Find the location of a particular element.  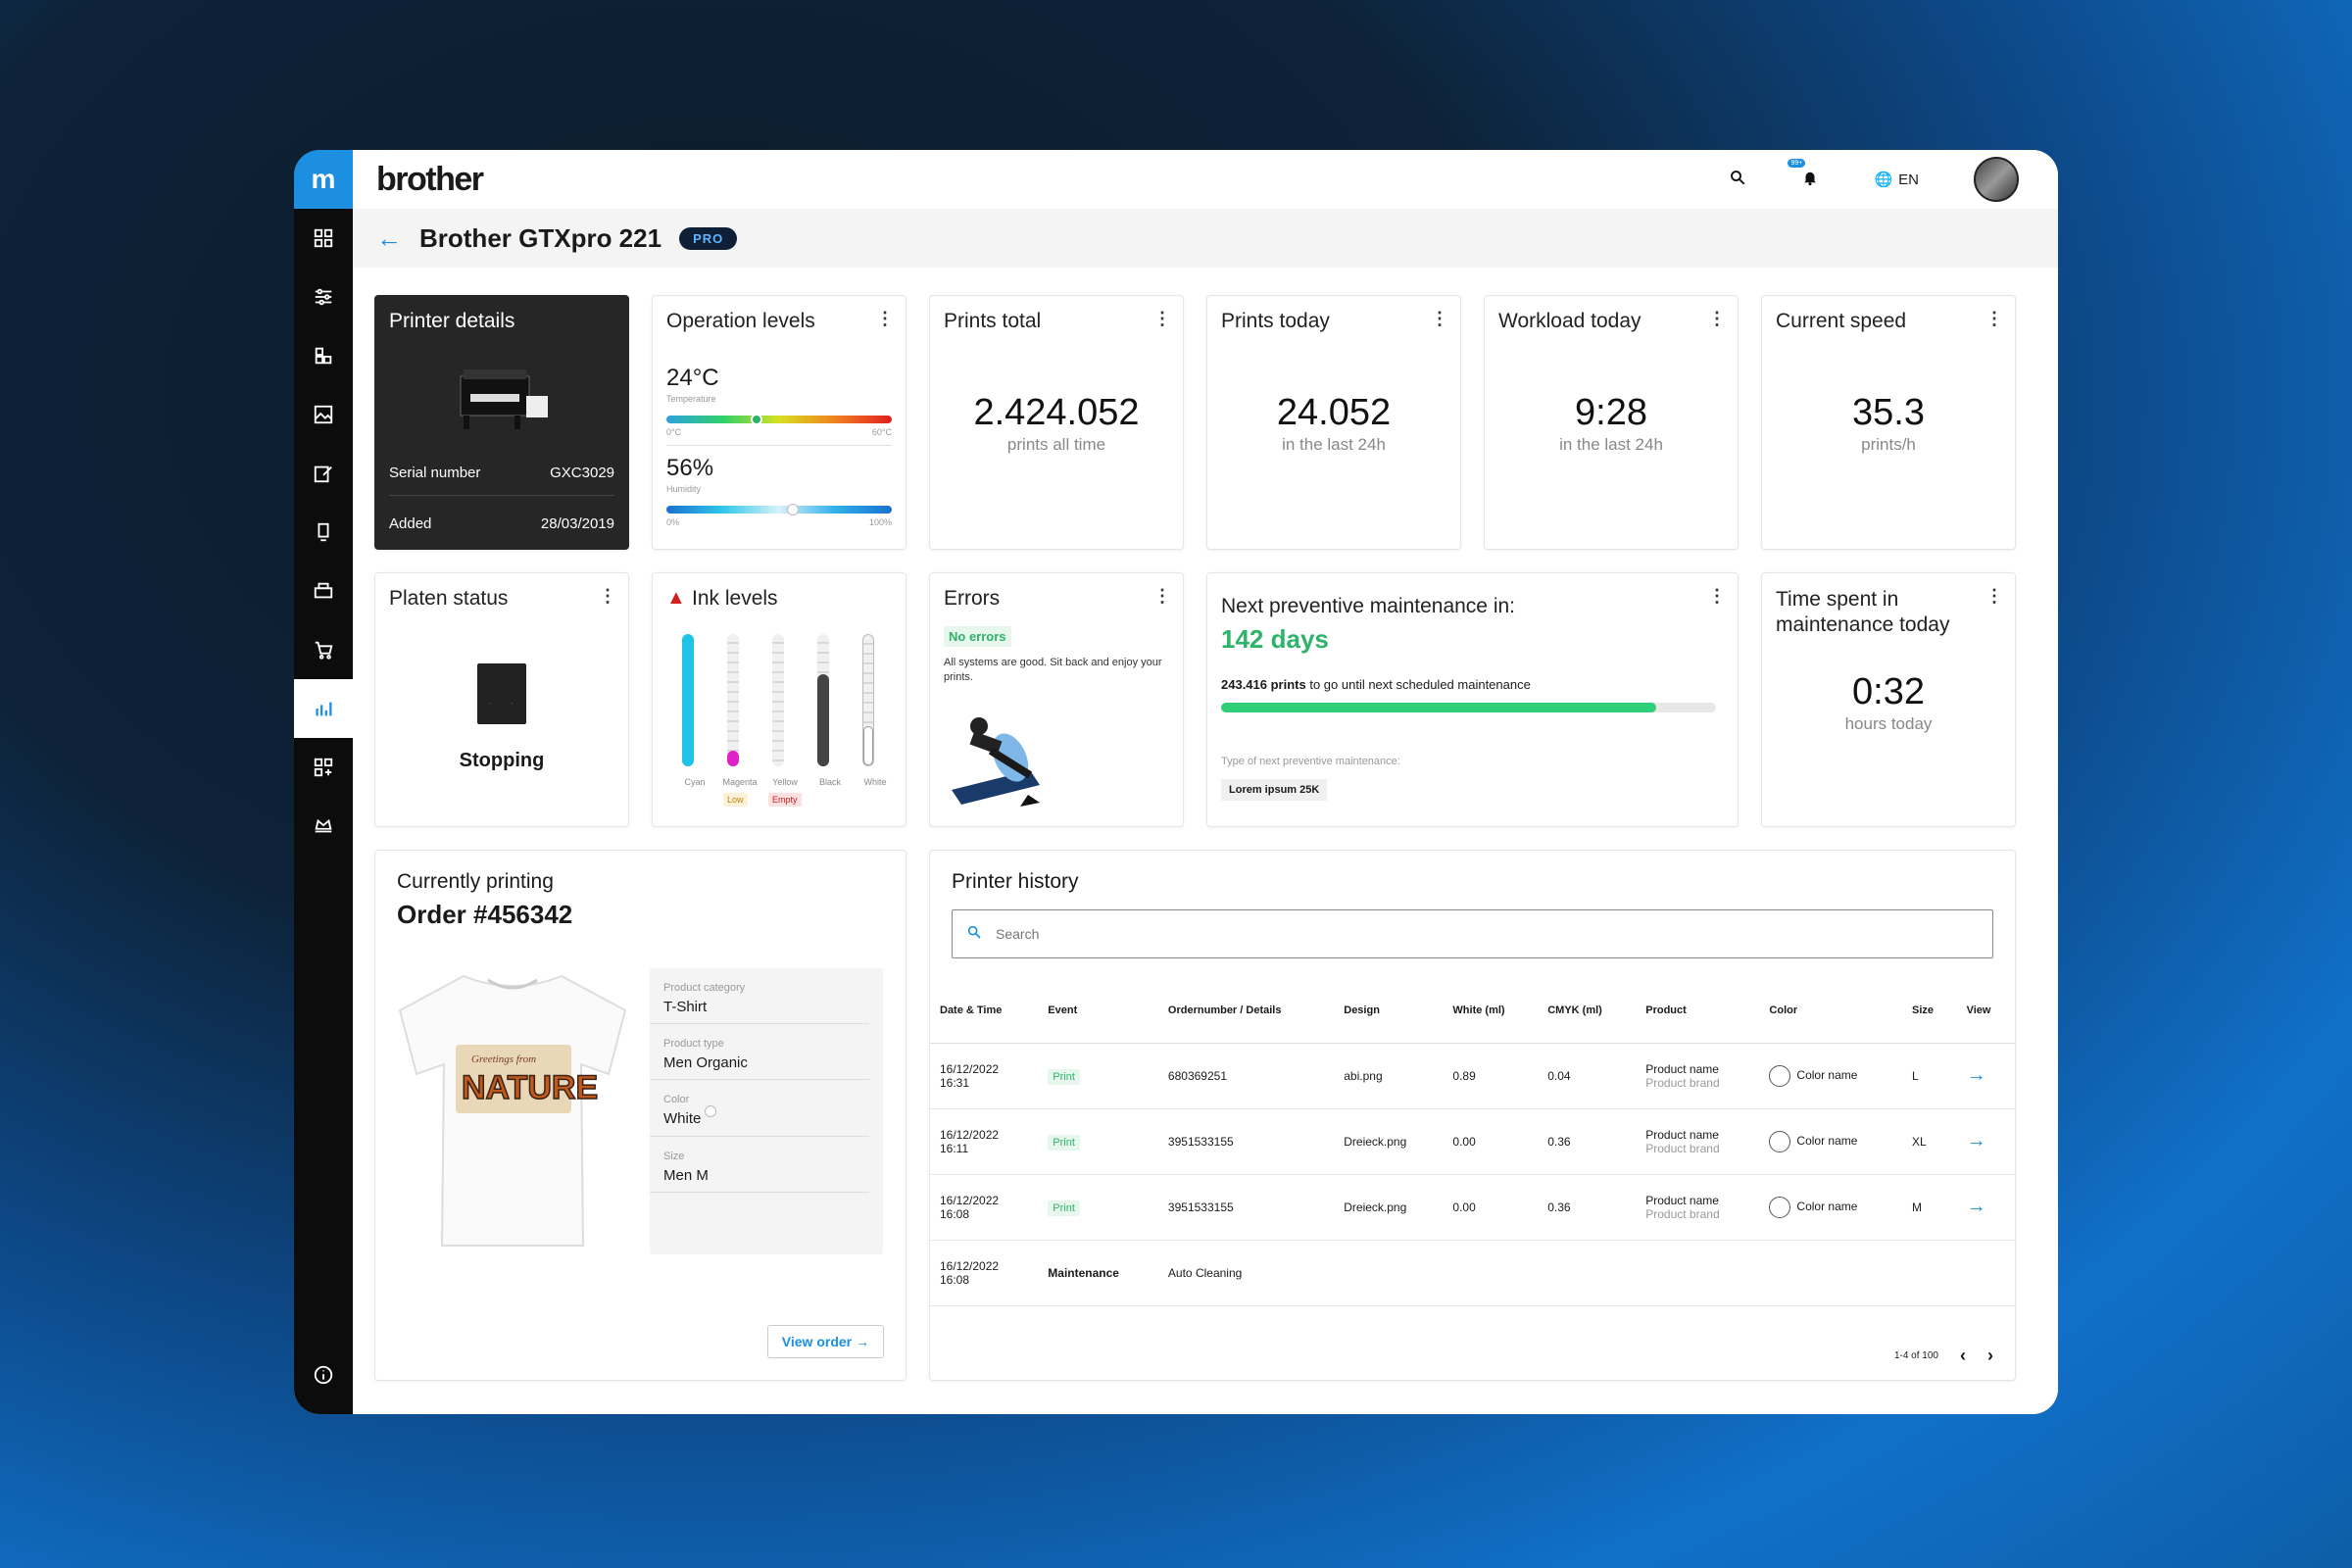

property-value: T-Shirt is located at coordinates (685, 1007).